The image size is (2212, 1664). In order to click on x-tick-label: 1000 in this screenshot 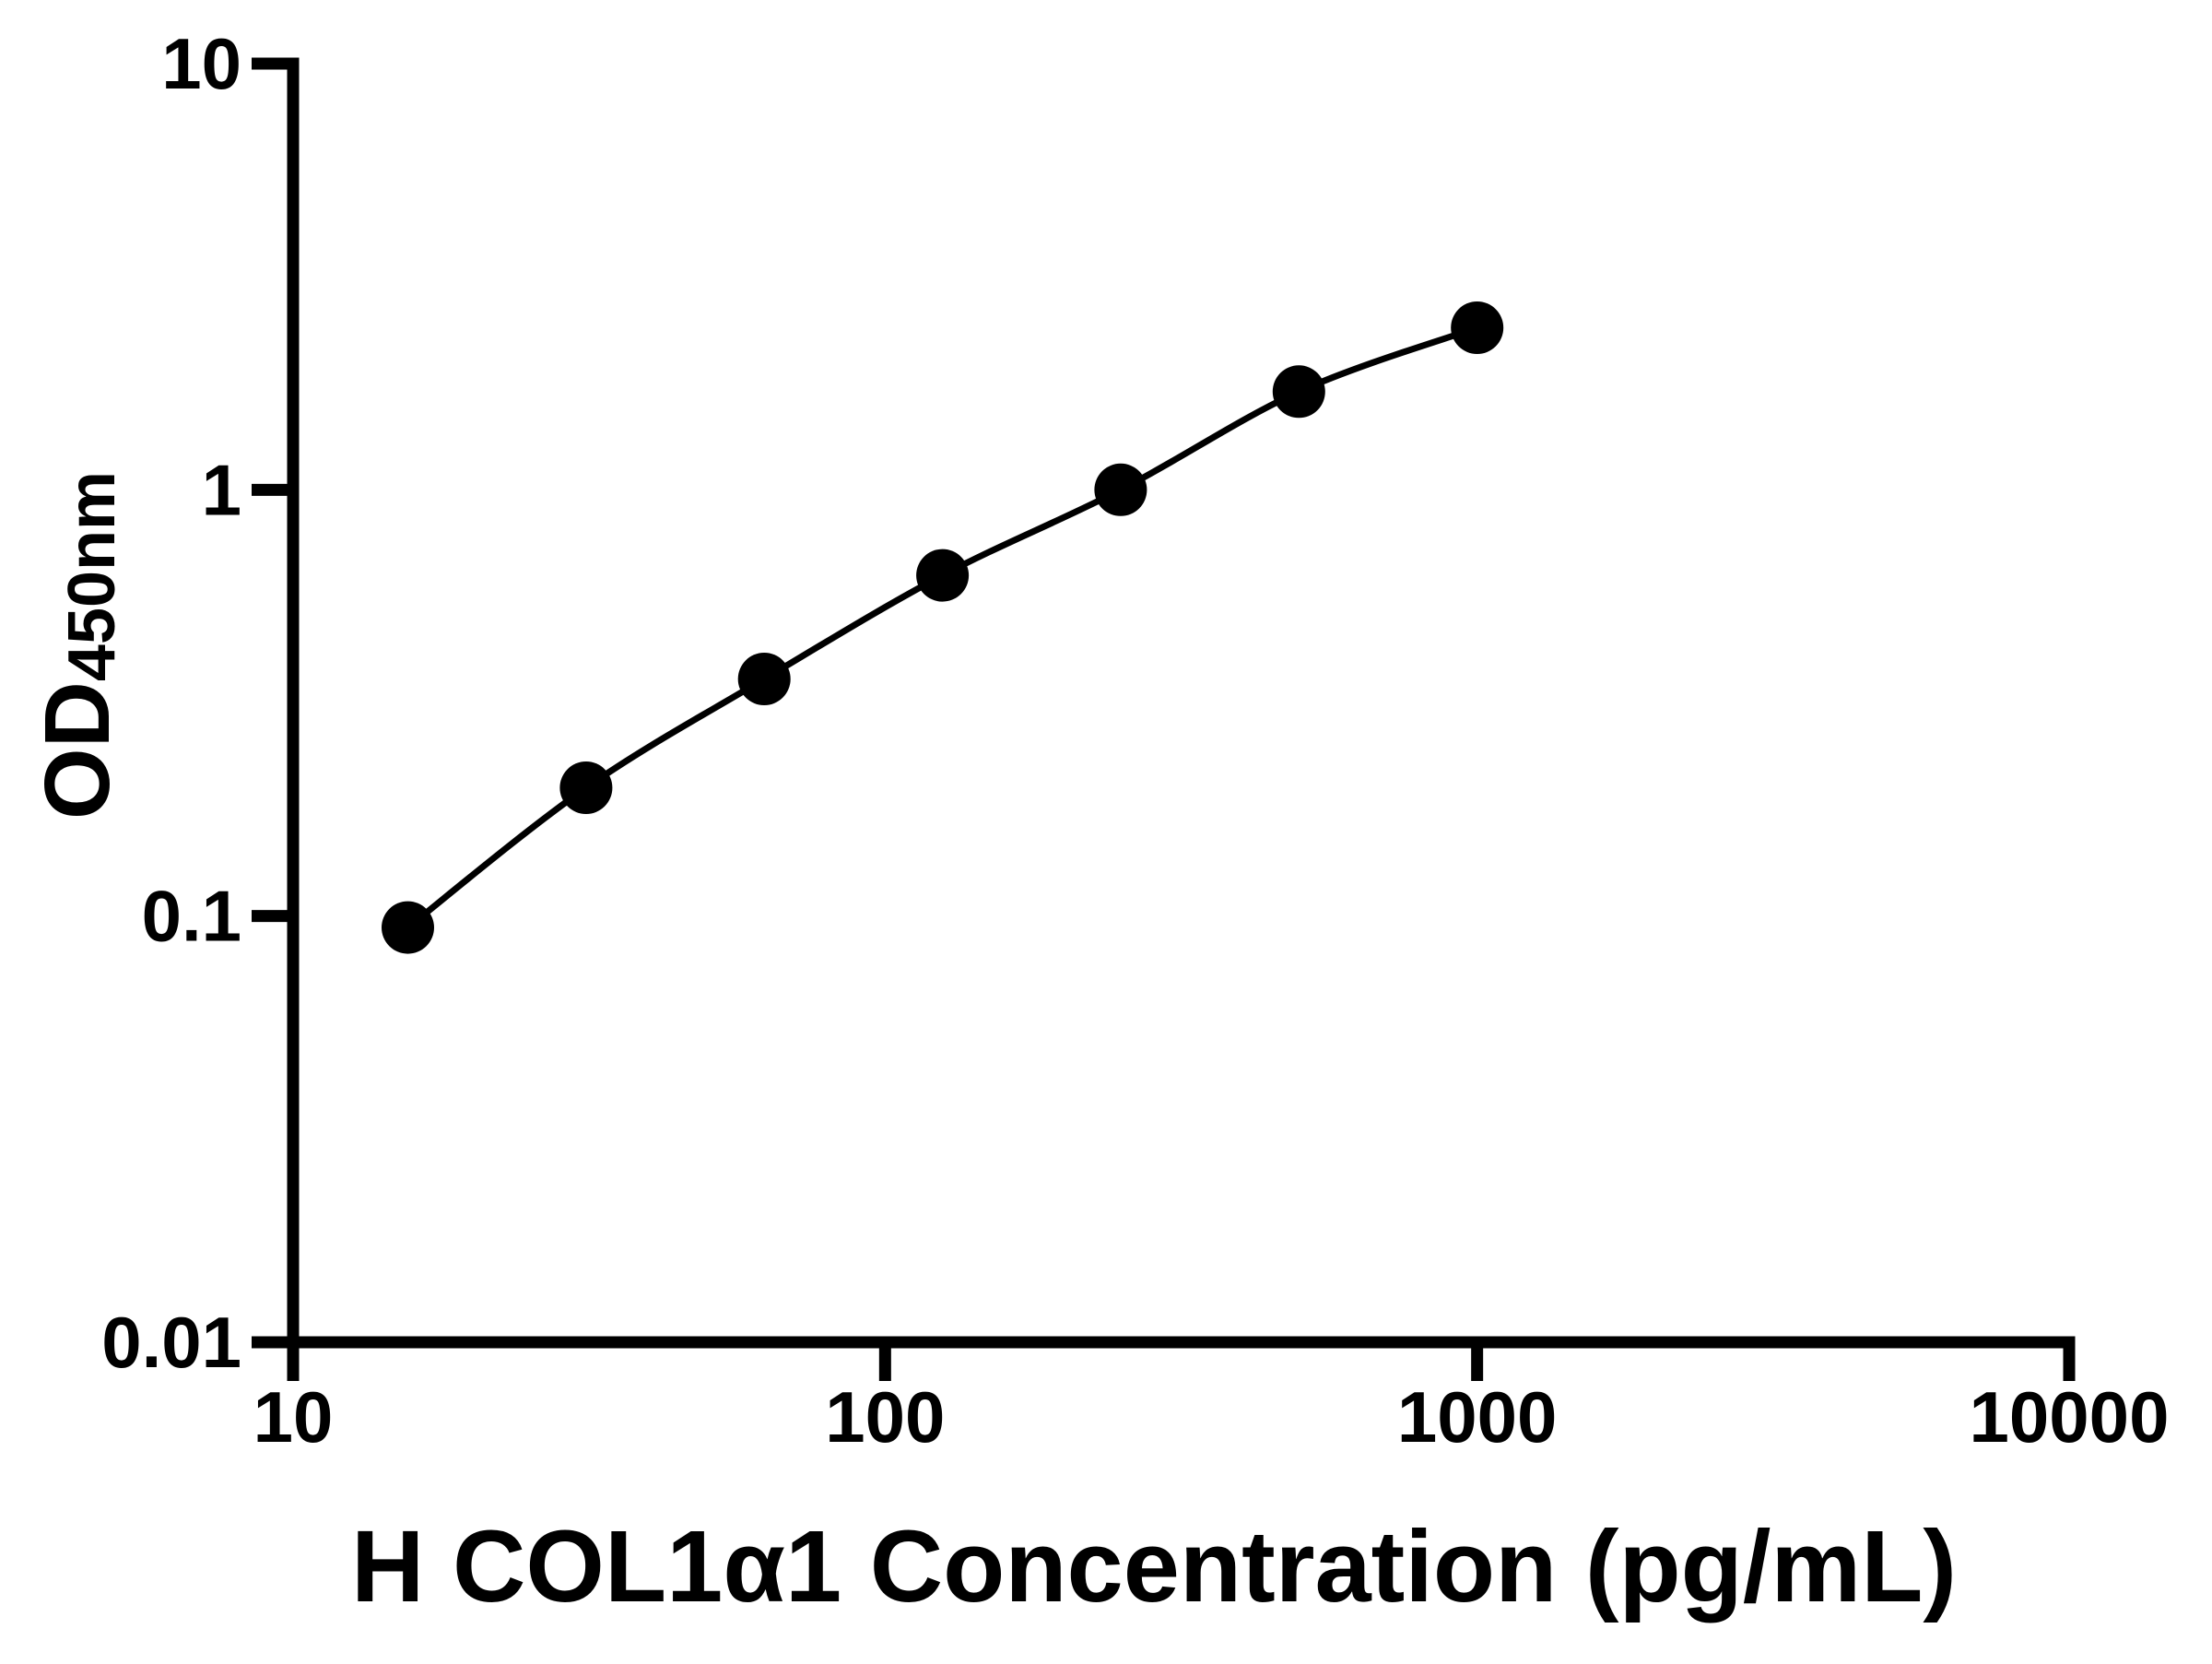, I will do `click(1477, 1416)`.